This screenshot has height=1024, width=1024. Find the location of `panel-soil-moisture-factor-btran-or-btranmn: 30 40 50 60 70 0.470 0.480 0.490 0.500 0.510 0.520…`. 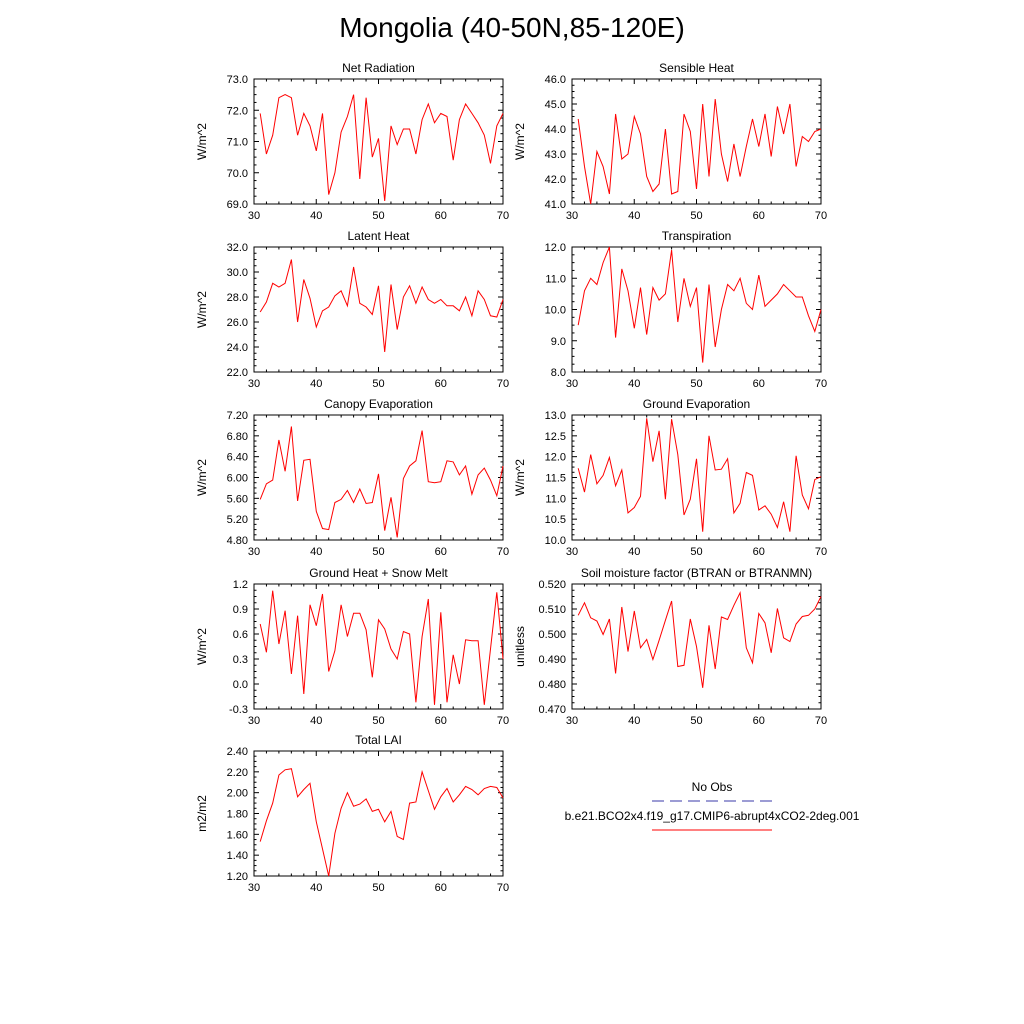

panel-soil-moisture-factor-btran-or-btranmn: 30 40 50 60 70 0.470 0.480 0.490 0.500 0.510 0.520… is located at coordinates (670, 646).